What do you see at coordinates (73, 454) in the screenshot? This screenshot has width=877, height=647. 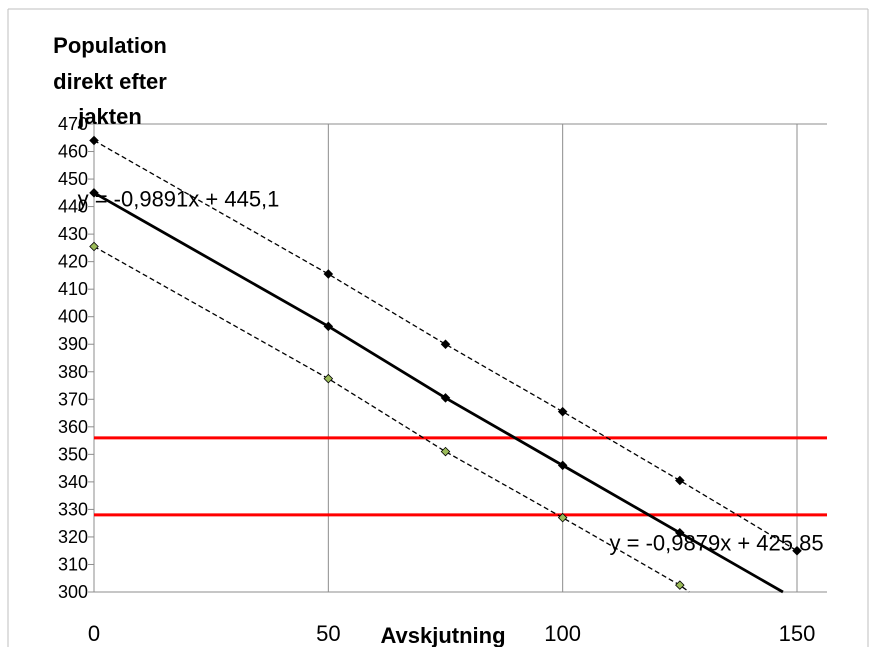 I see `y-tick-label: 350` at bounding box center [73, 454].